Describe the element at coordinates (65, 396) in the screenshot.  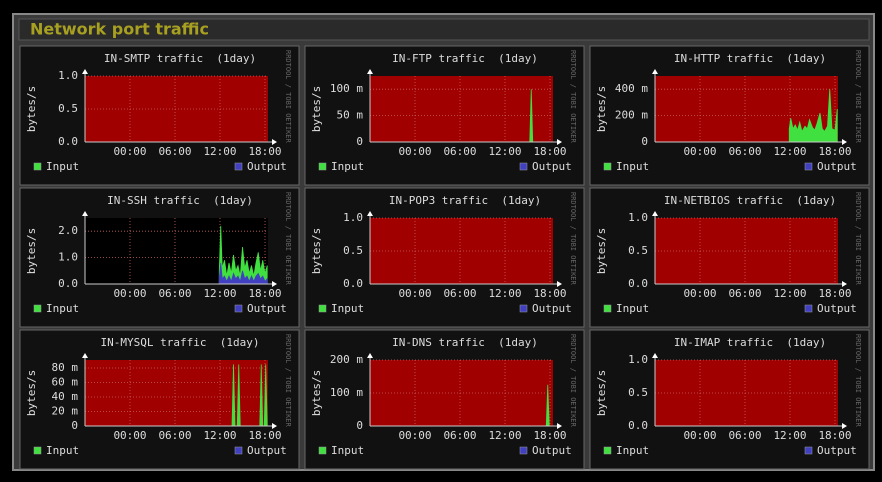
I see `y-tick-label: 40 m` at that location.